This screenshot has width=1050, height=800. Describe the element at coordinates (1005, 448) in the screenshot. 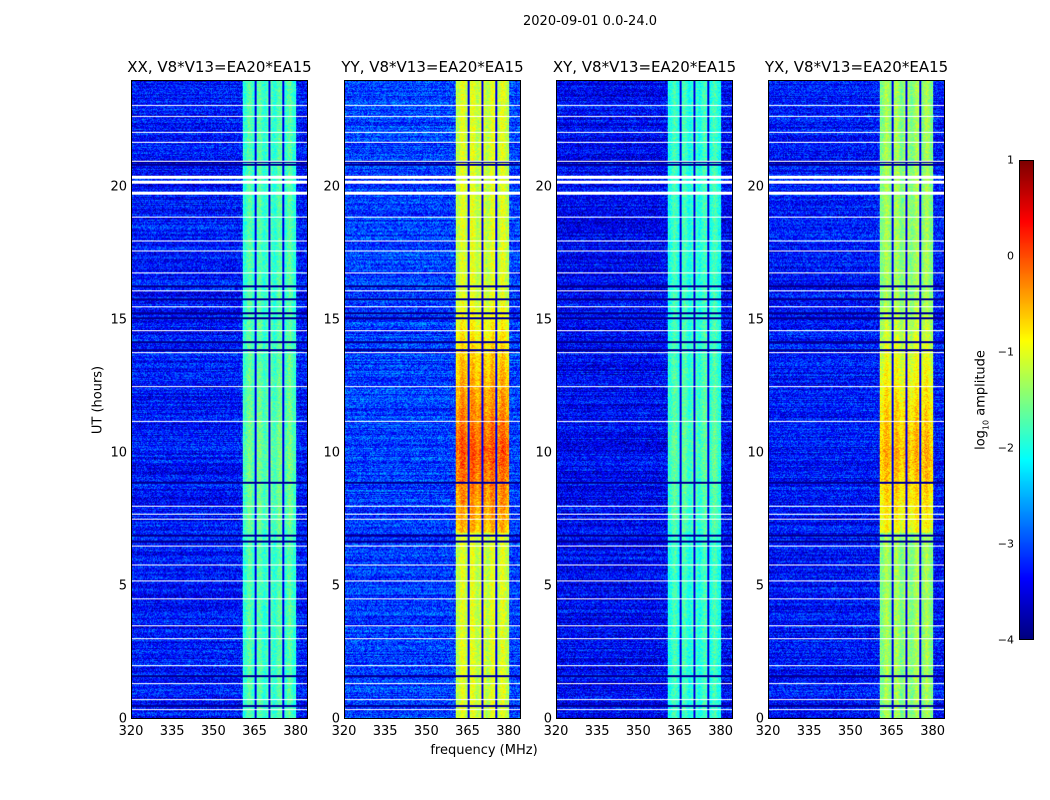

I see `colorbar-tick-label: −2` at that location.